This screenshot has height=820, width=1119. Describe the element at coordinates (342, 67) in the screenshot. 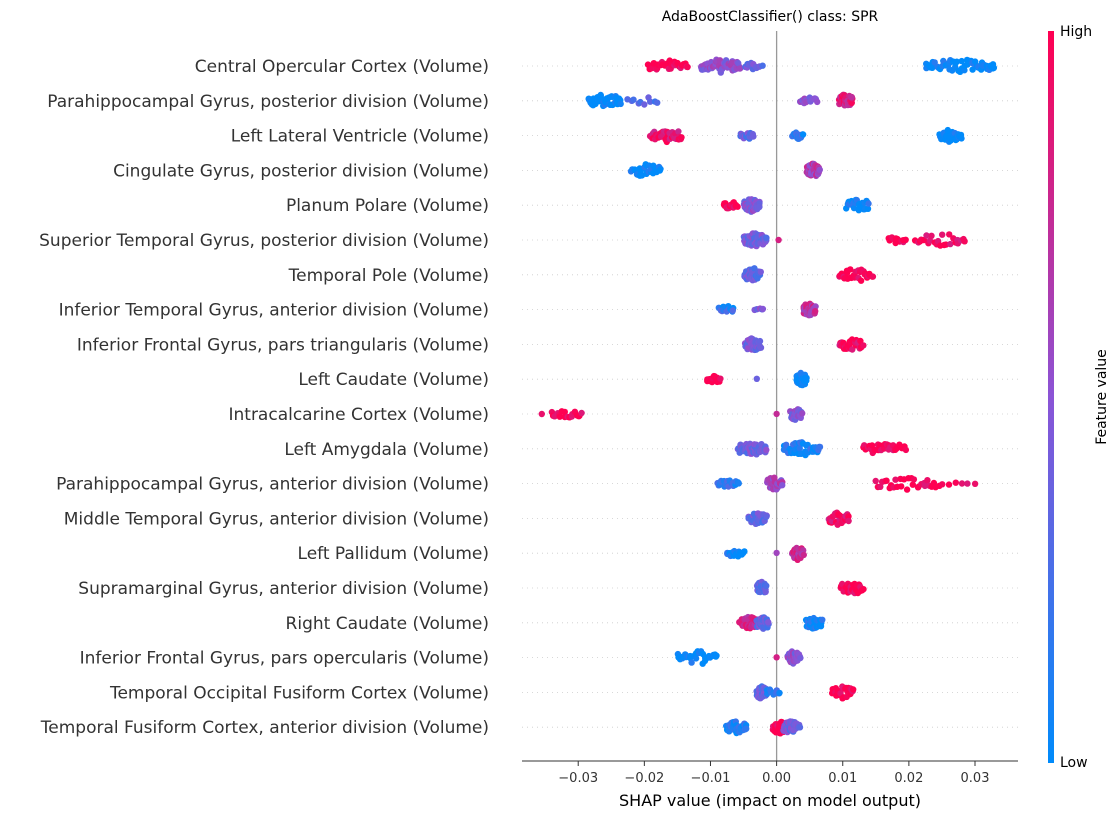

I see `feature-label: Central Opercular Cortex (Volume)` at that location.